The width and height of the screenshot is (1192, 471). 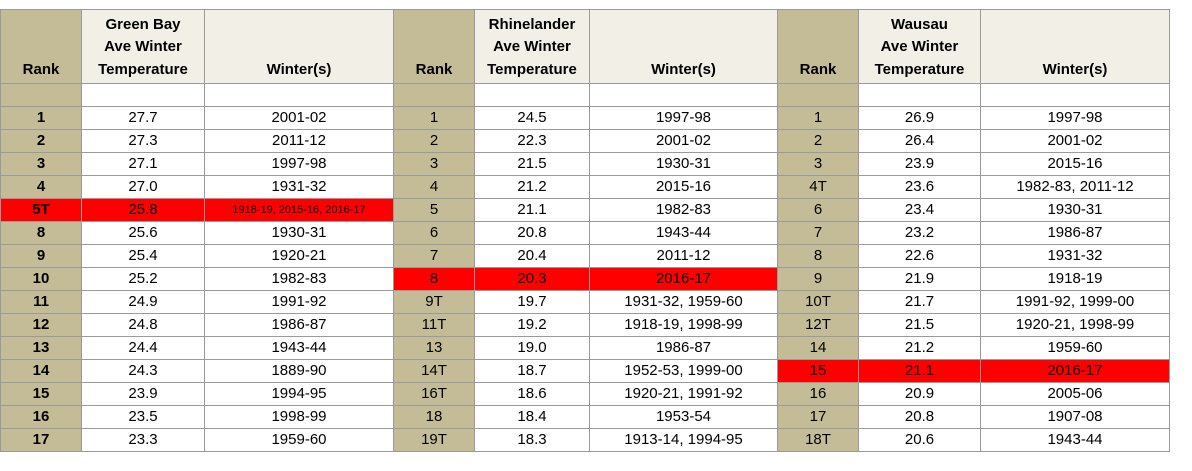 What do you see at coordinates (532, 417) in the screenshot?
I see `rh-temp-cell: 18.4` at bounding box center [532, 417].